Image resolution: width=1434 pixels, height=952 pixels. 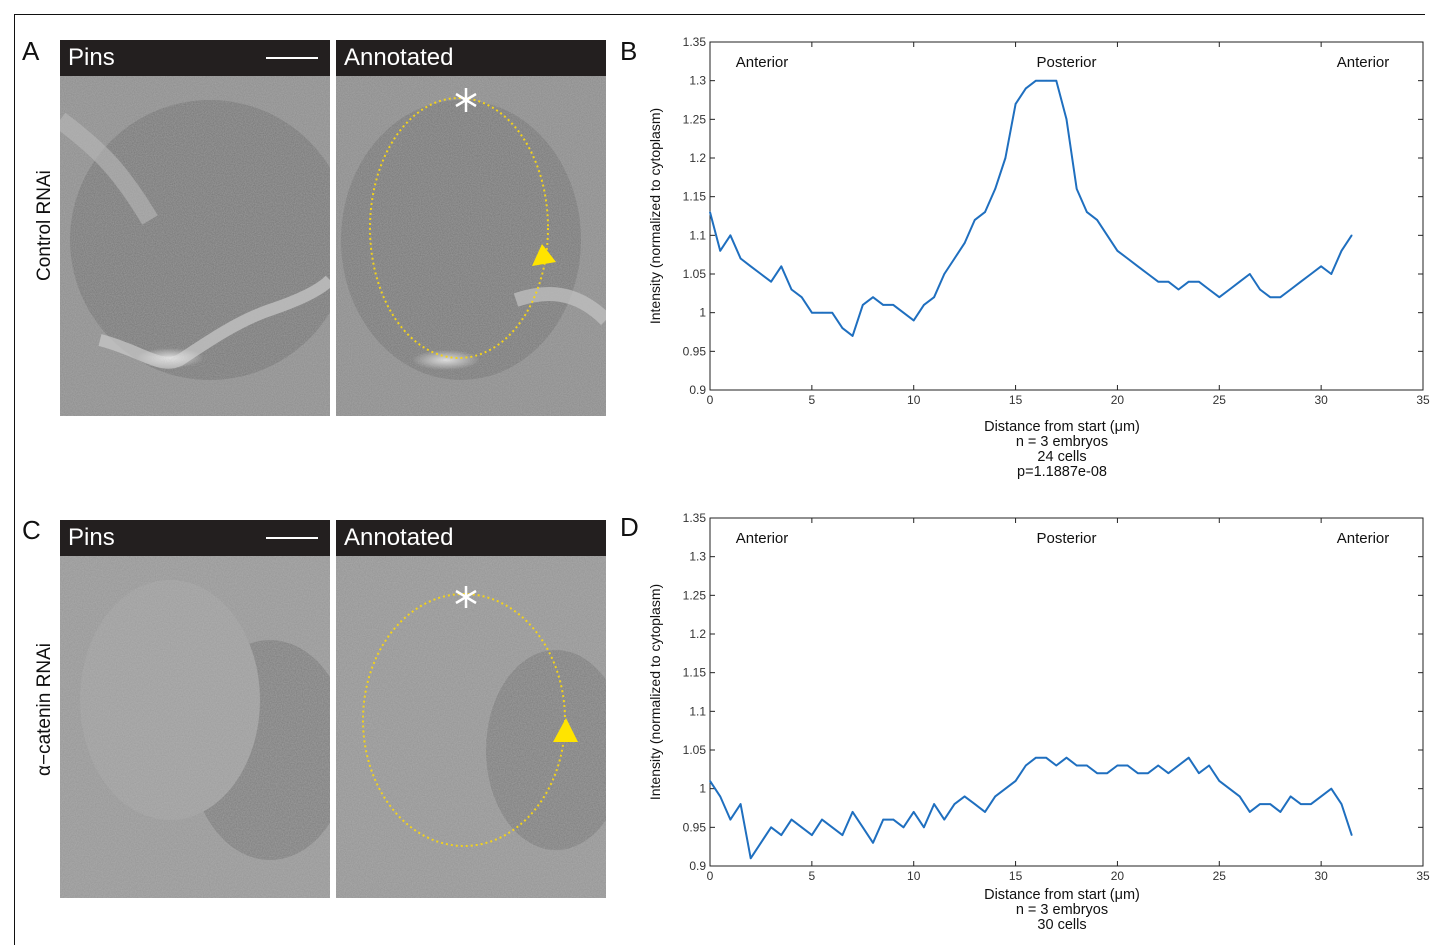 What do you see at coordinates (195, 58) in the screenshot?
I see `image-header-pins: Pins` at bounding box center [195, 58].